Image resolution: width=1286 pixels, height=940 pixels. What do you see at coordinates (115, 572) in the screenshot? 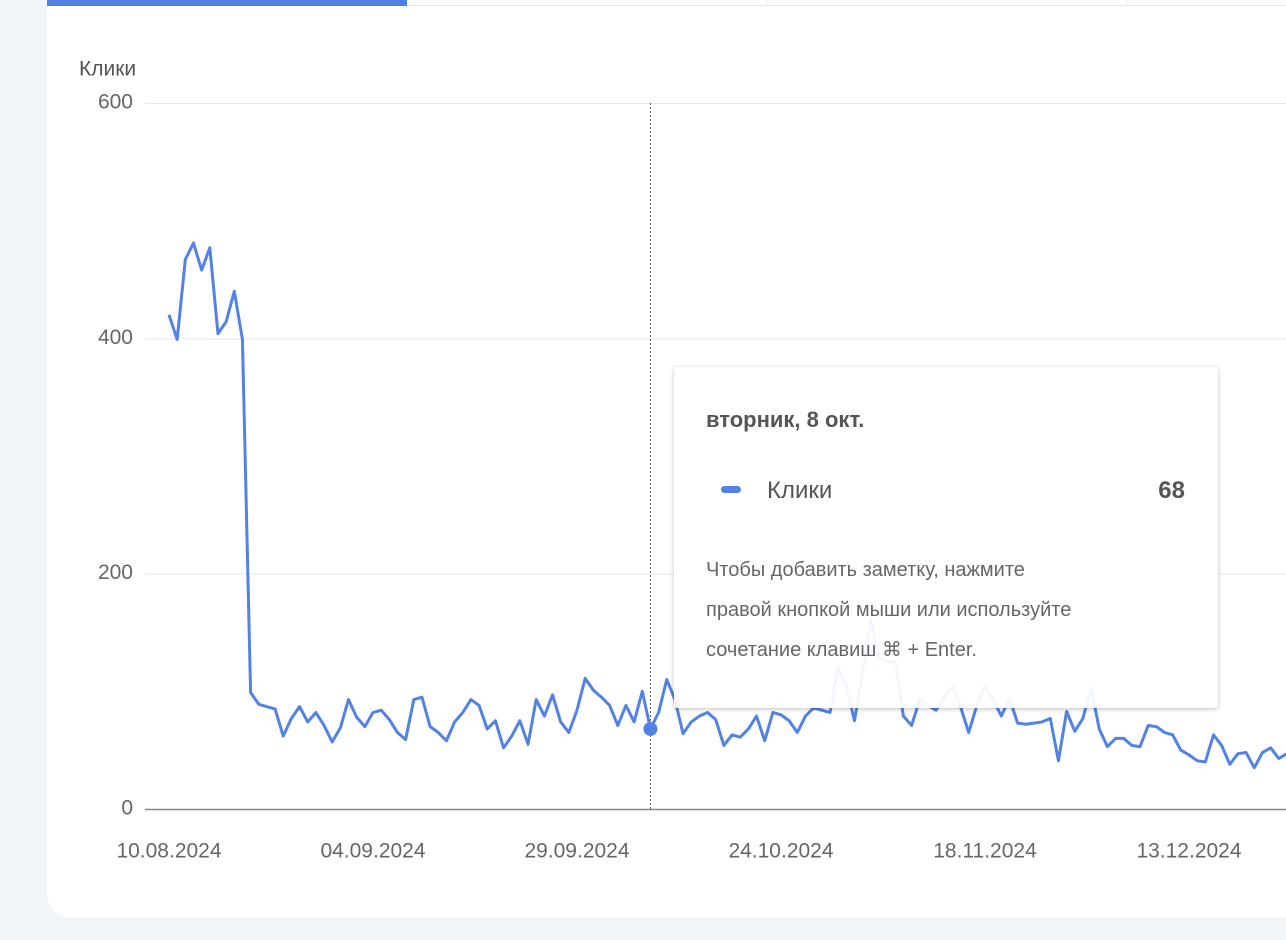
I see `y-tick-label: 200` at bounding box center [115, 572].